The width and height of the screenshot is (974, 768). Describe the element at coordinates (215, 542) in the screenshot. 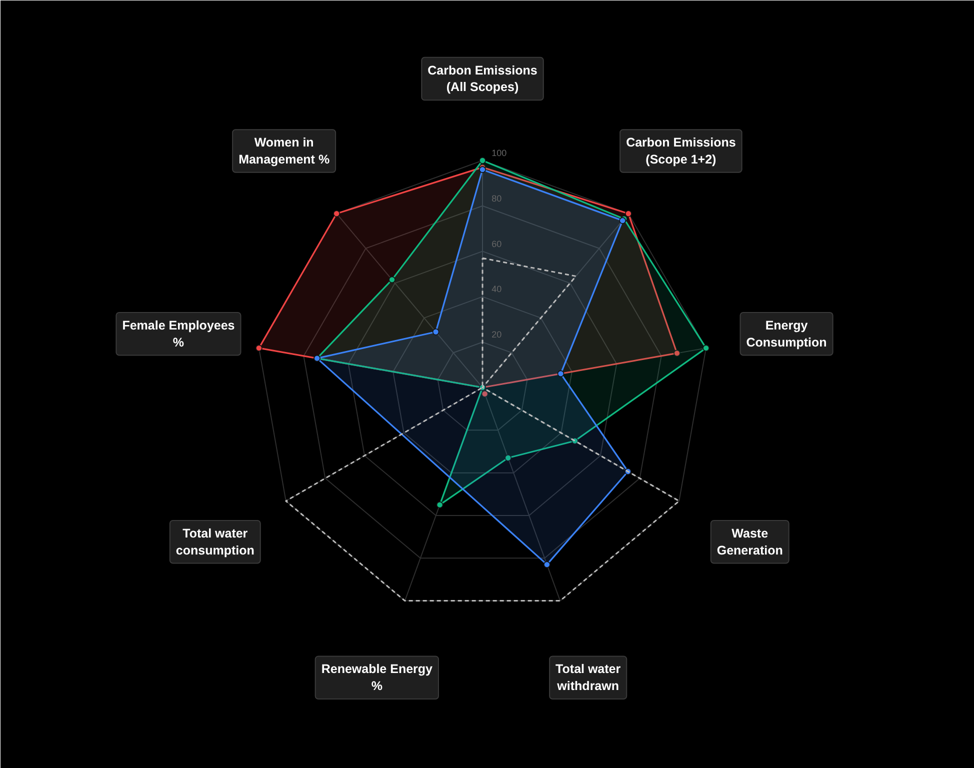

I see `spoke-label: Total water consumption` at that location.